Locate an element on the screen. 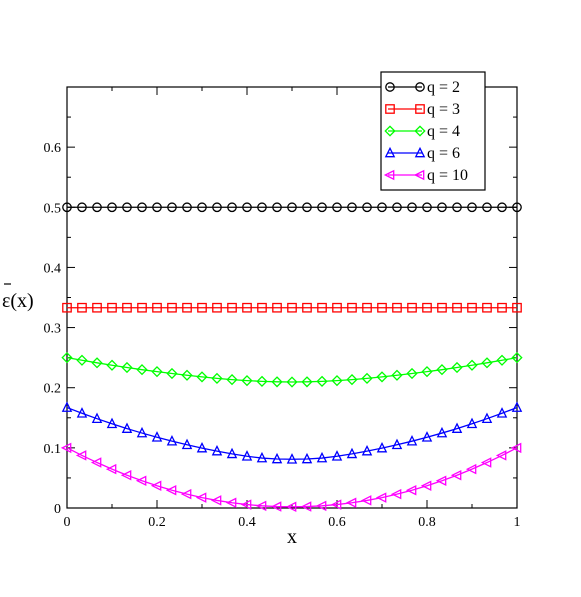  legend-label: q = 6 is located at coordinates (443, 153).